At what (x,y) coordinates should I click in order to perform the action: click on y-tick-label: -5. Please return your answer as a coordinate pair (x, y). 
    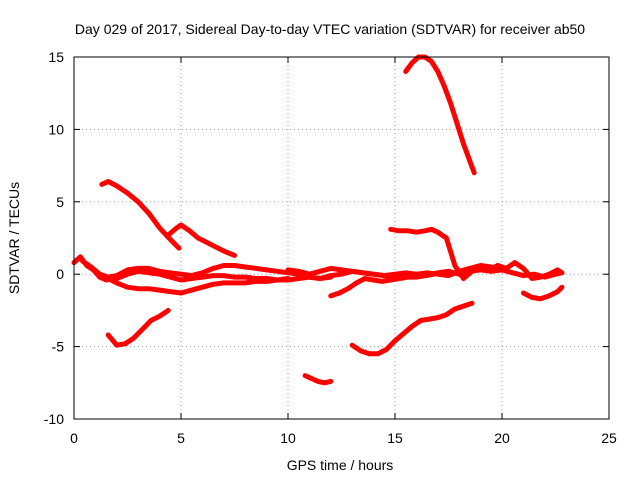
    Looking at the image, I should click on (58, 347).